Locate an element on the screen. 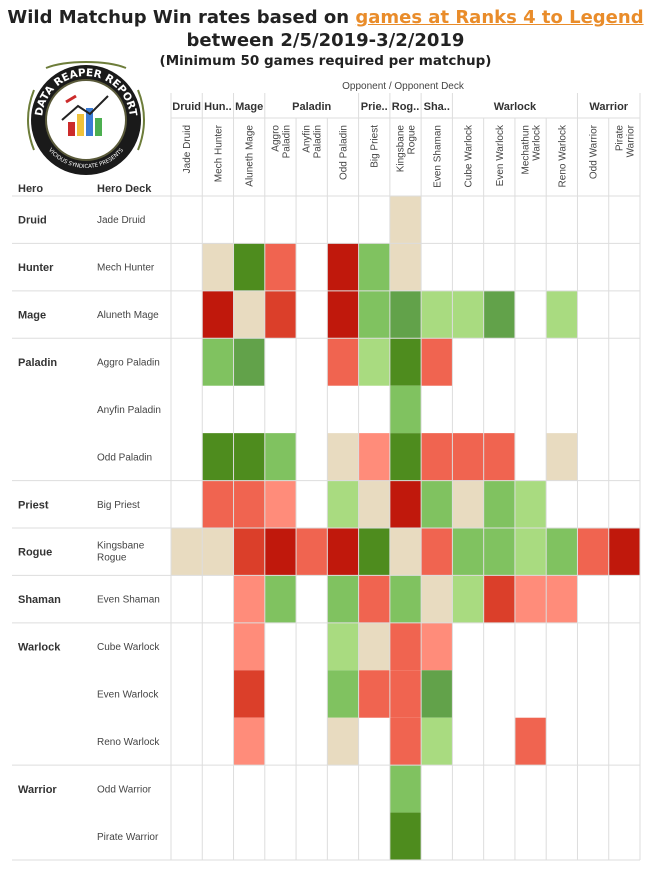 Image resolution: width=651 pixels, height=869 pixels. column-label-odd-warrior: Odd Warrior is located at coordinates (594, 151).